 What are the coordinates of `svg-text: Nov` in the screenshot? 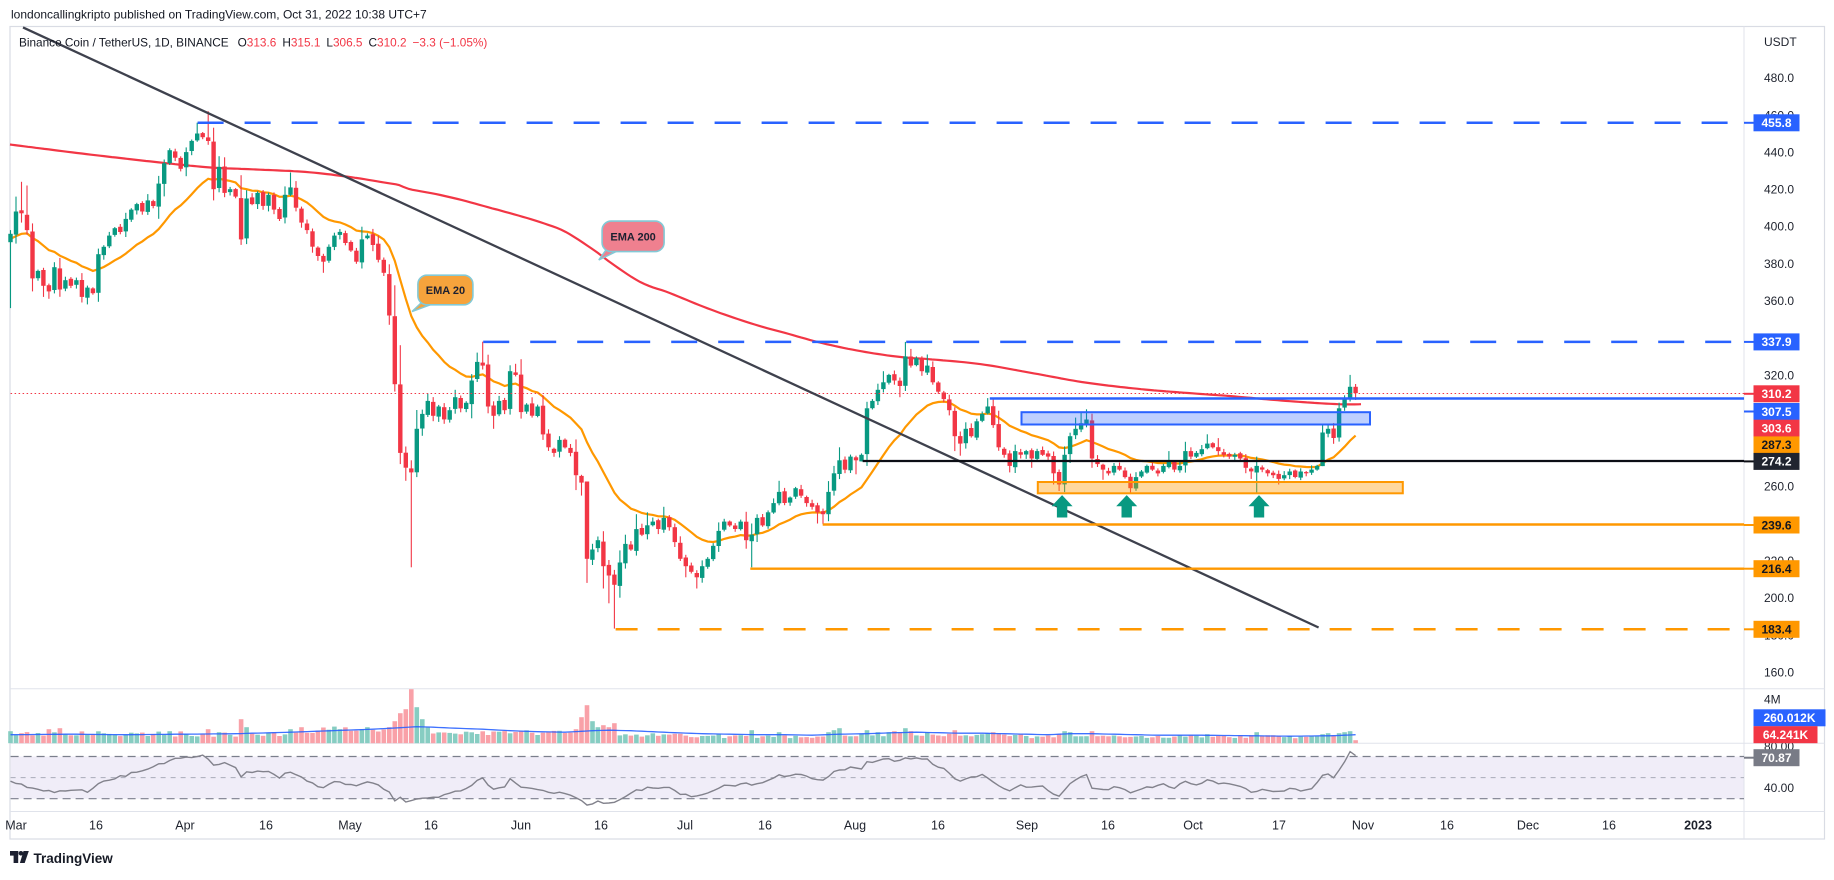 It's located at (1363, 826).